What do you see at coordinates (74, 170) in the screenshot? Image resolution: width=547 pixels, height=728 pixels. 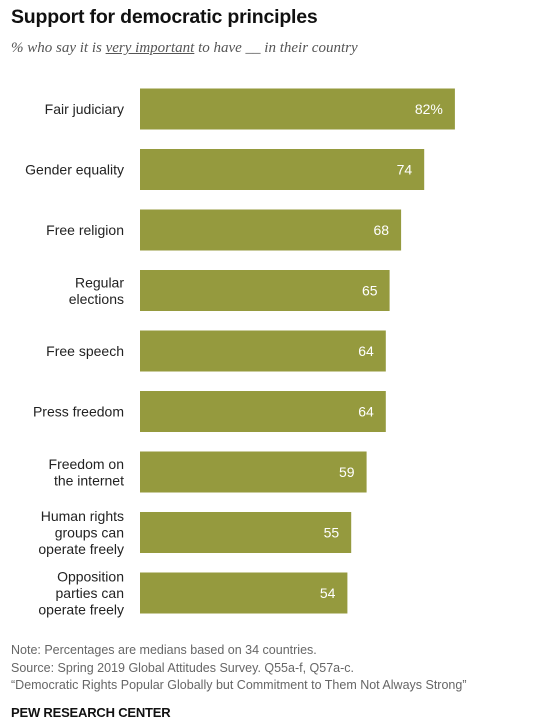 I see `category-label-2: Gender equality` at bounding box center [74, 170].